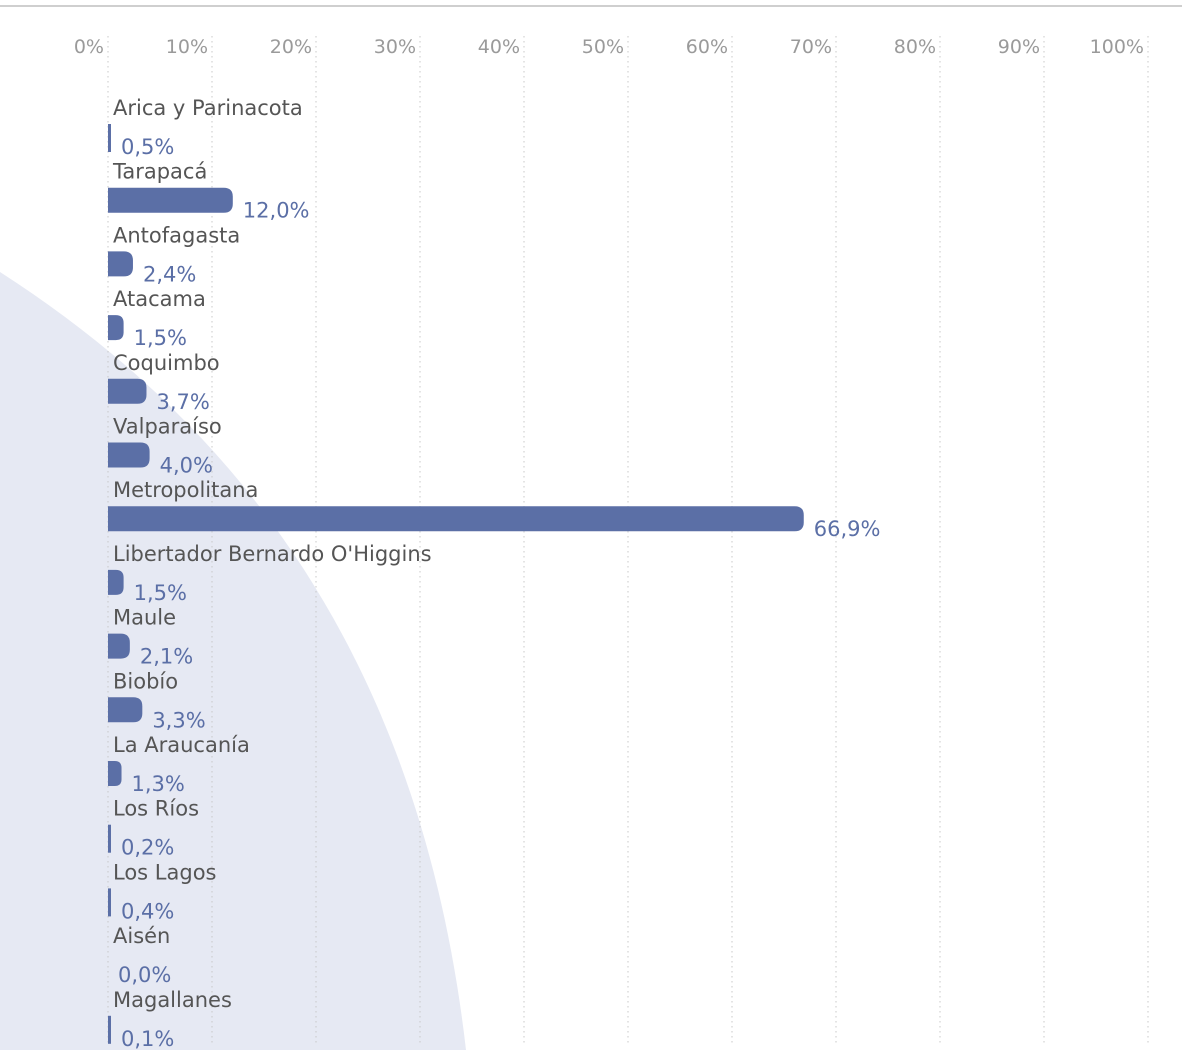 The image size is (1182, 1050). What do you see at coordinates (847, 529) in the screenshot?
I see `value-label: 66,9%` at bounding box center [847, 529].